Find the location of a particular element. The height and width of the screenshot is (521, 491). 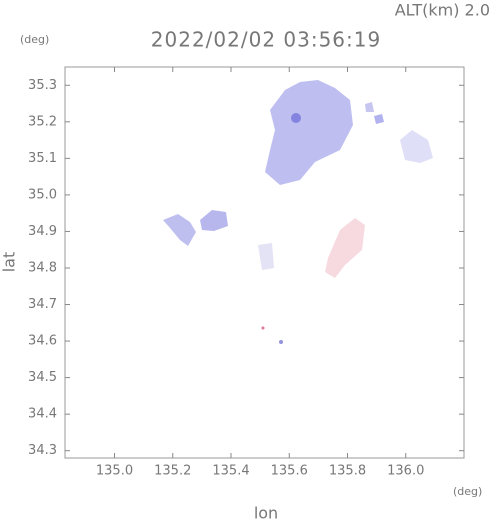

x-tick-label: 135.6 is located at coordinates (289, 471).